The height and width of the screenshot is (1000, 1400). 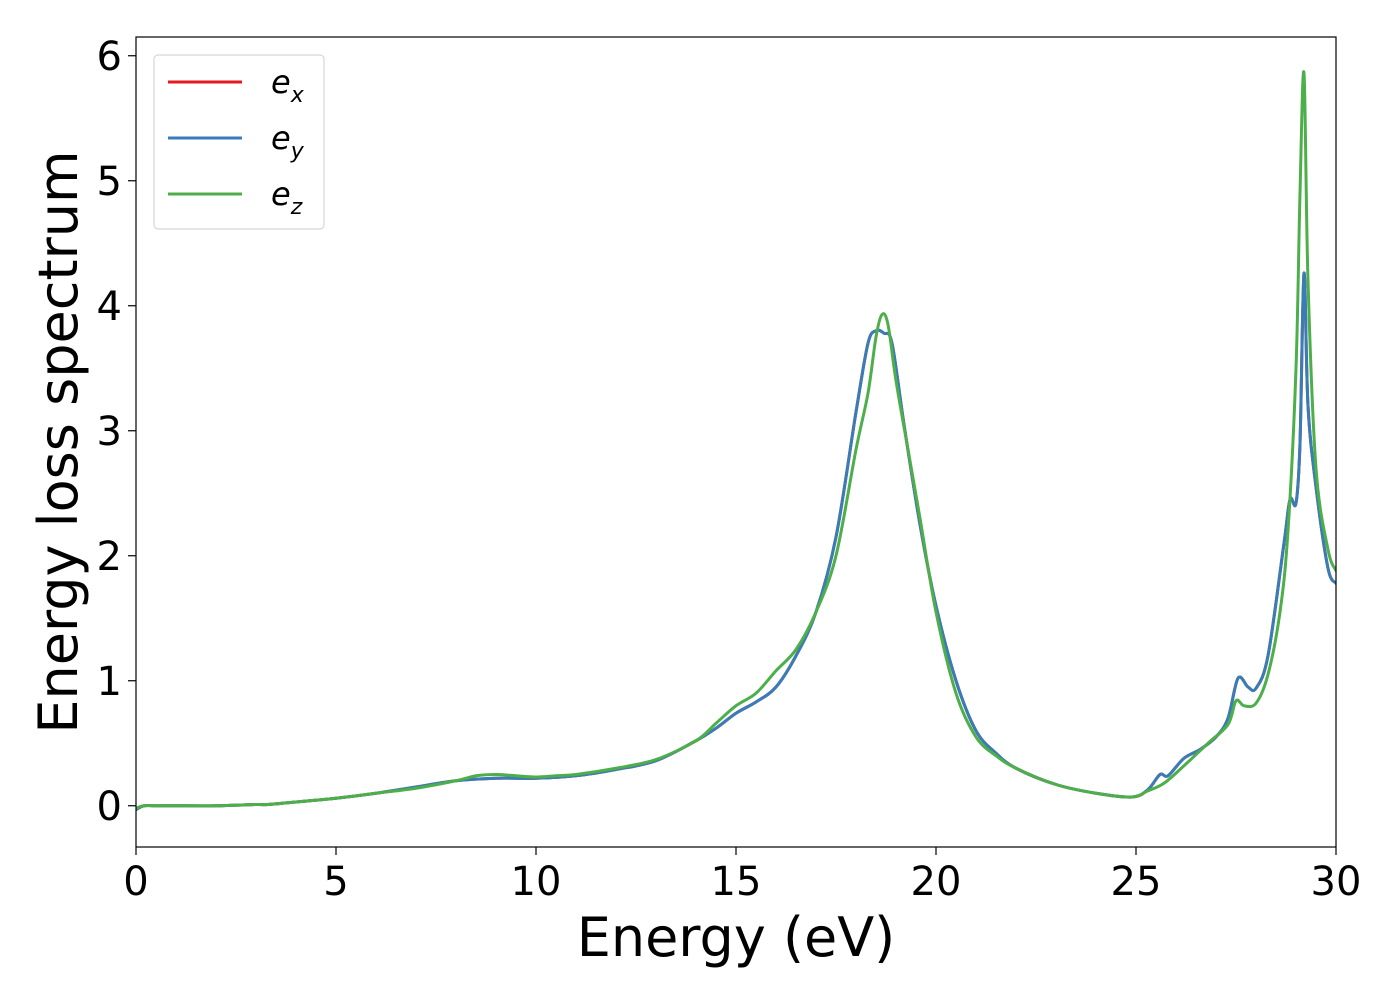 I want to click on legend-label-ey: ey, so click(x=288, y=141).